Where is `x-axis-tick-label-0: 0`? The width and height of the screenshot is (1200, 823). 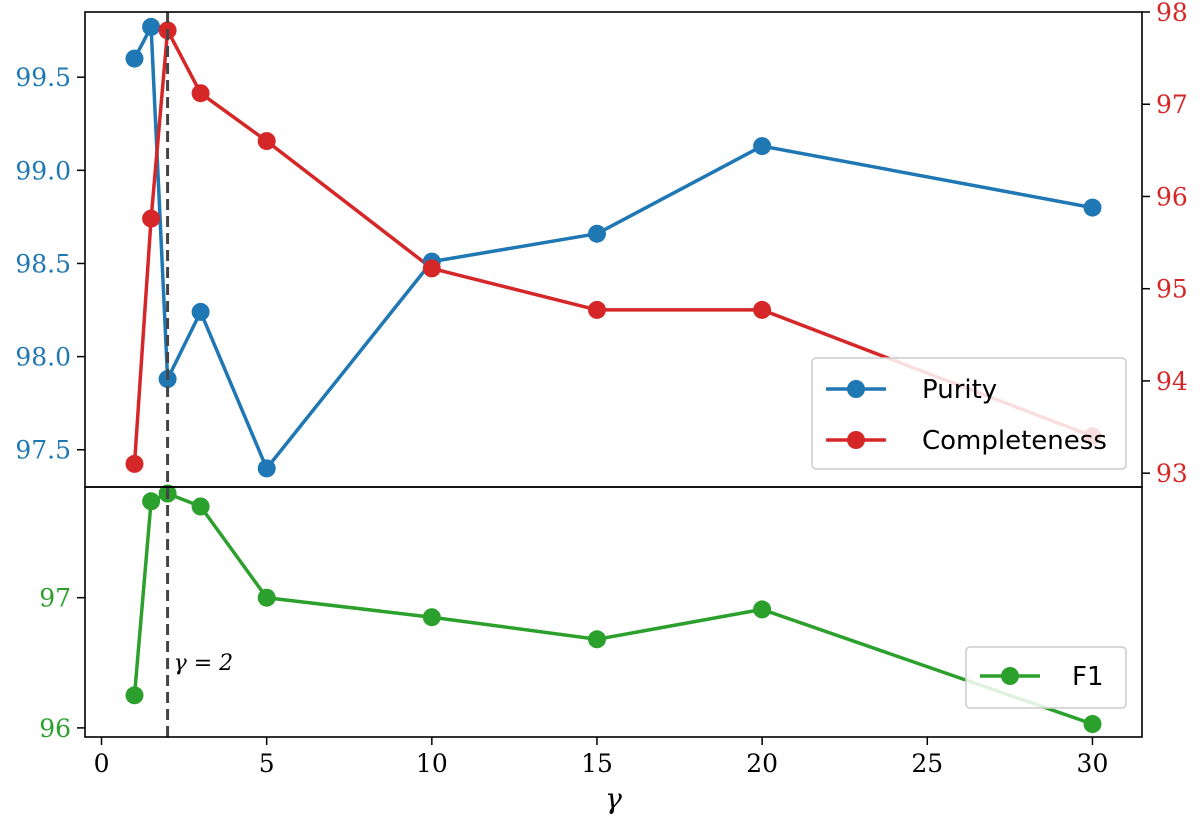
x-axis-tick-label-0: 0 is located at coordinates (102, 763).